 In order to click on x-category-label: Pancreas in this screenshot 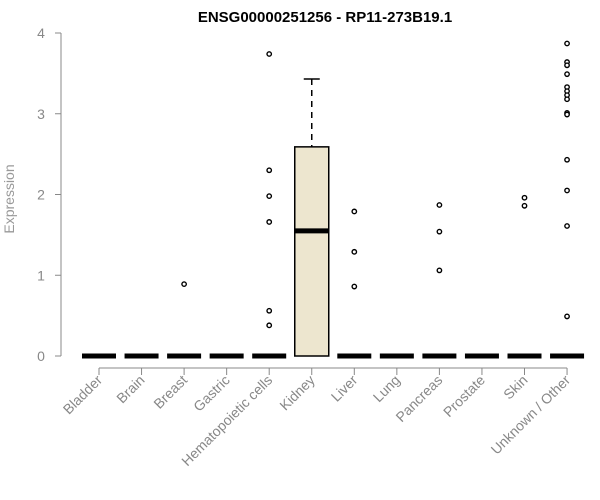, I will do `click(418, 398)`.